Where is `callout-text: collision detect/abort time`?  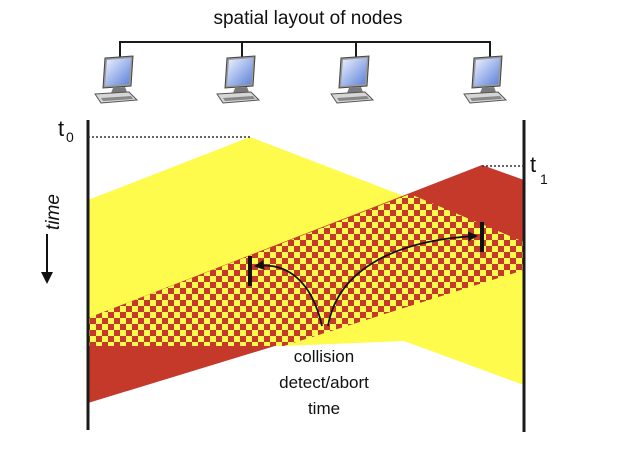 callout-text: collision detect/abort time is located at coordinates (324, 382).